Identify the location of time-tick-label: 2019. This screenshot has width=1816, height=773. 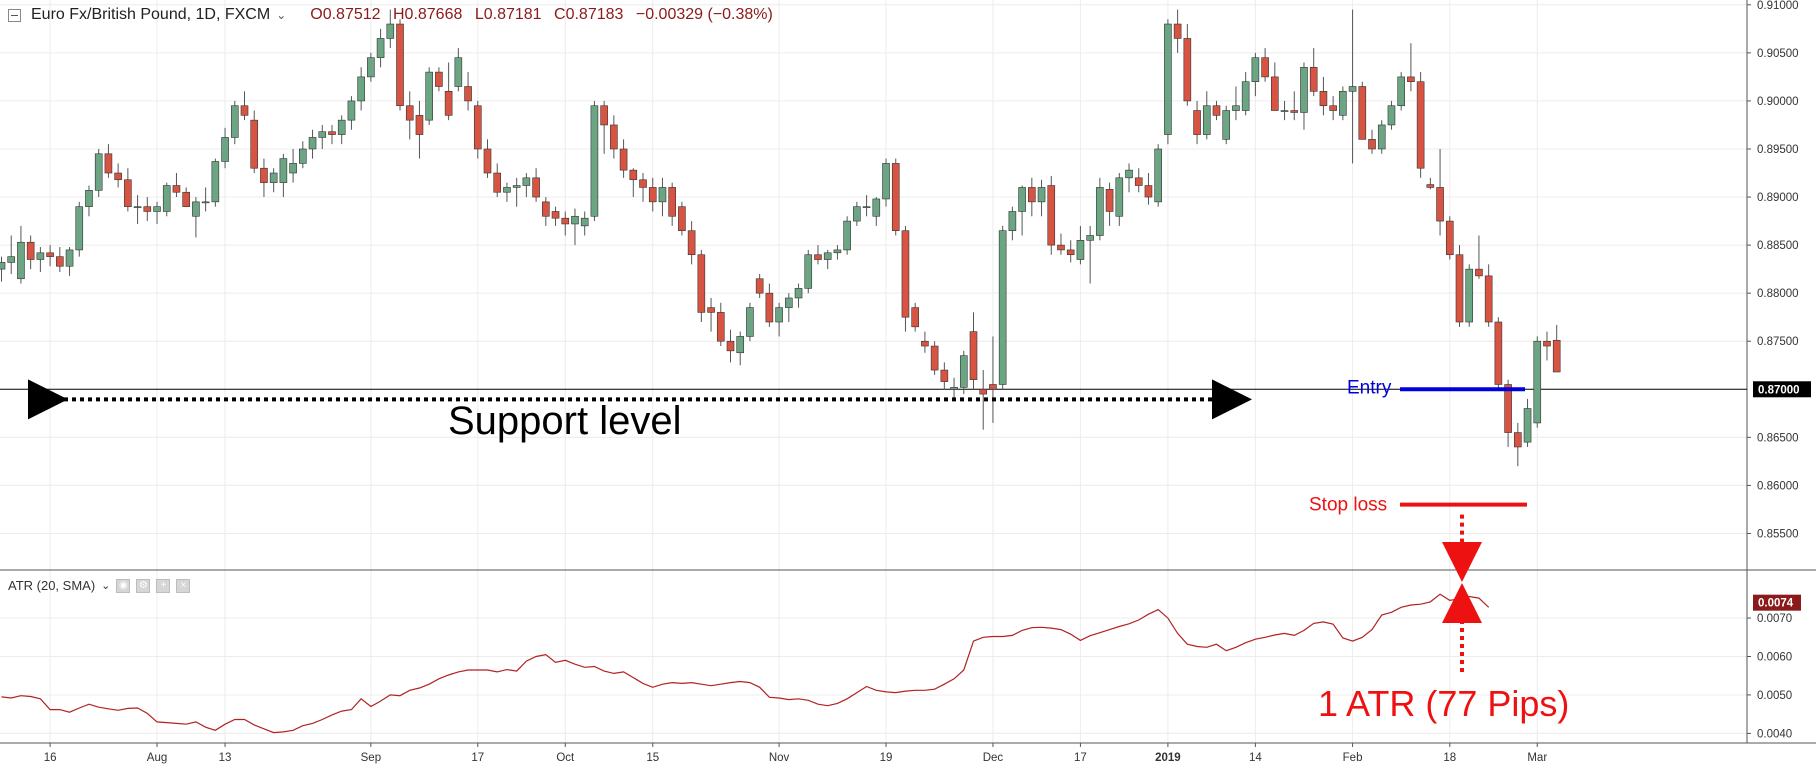
(1168, 758).